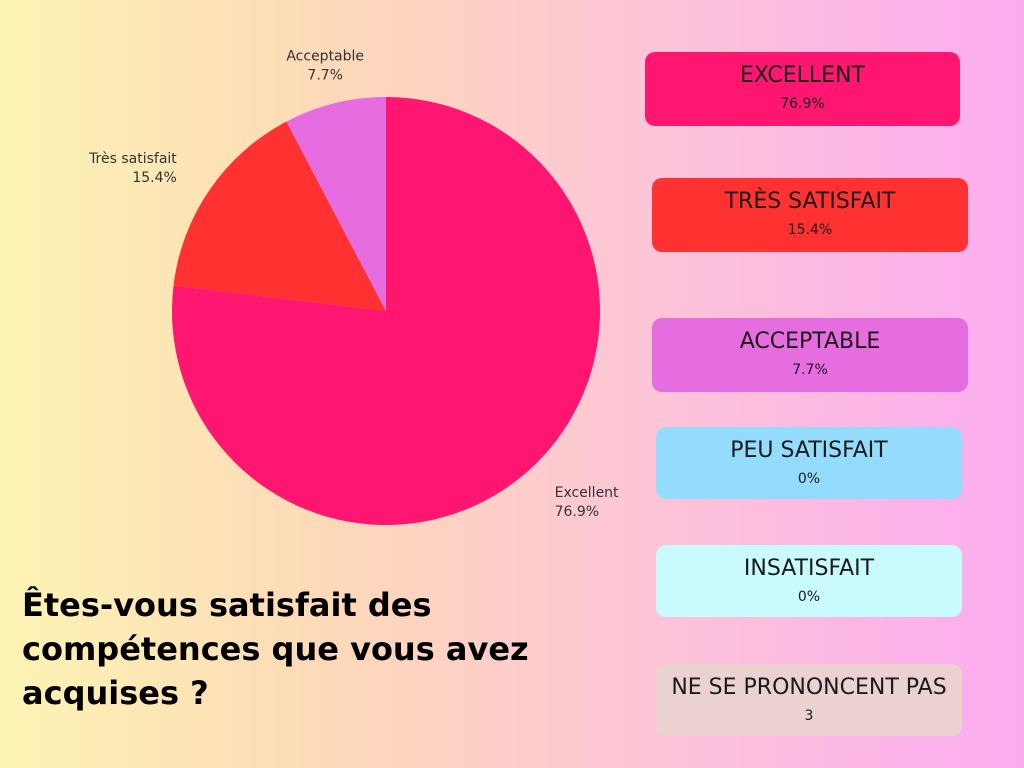 This screenshot has width=1024, height=768. Describe the element at coordinates (810, 341) in the screenshot. I see `legend-card-label: ACCEPTABLE` at that location.